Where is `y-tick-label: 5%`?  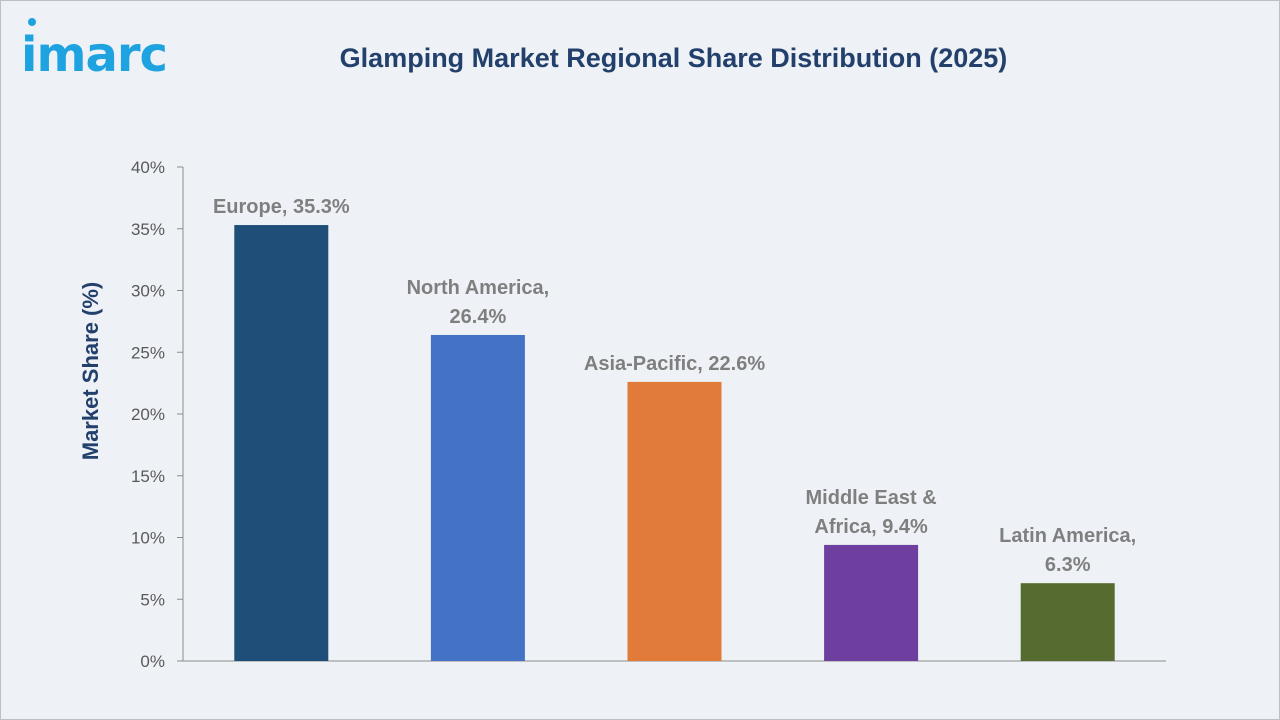
y-tick-label: 5% is located at coordinates (152, 599).